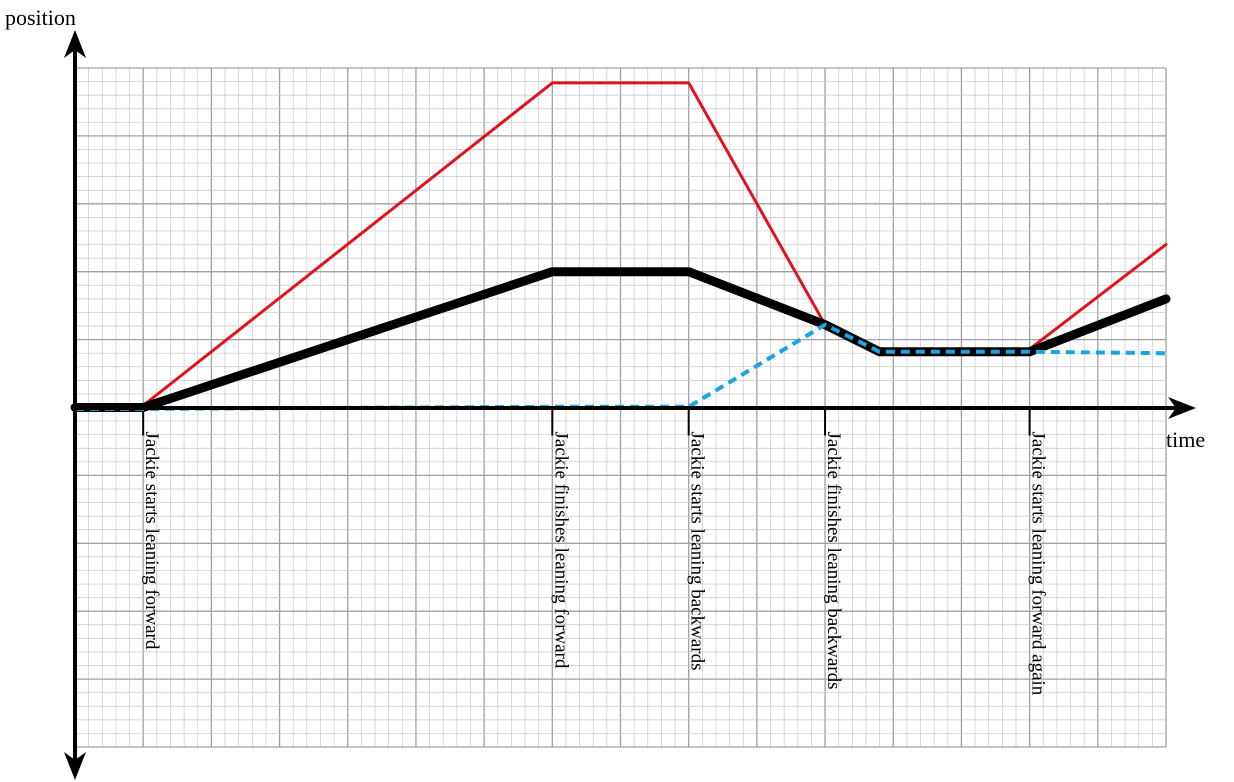 This screenshot has height=782, width=1234. What do you see at coordinates (586, 421) in the screenshot?
I see `event-ticks` at bounding box center [586, 421].